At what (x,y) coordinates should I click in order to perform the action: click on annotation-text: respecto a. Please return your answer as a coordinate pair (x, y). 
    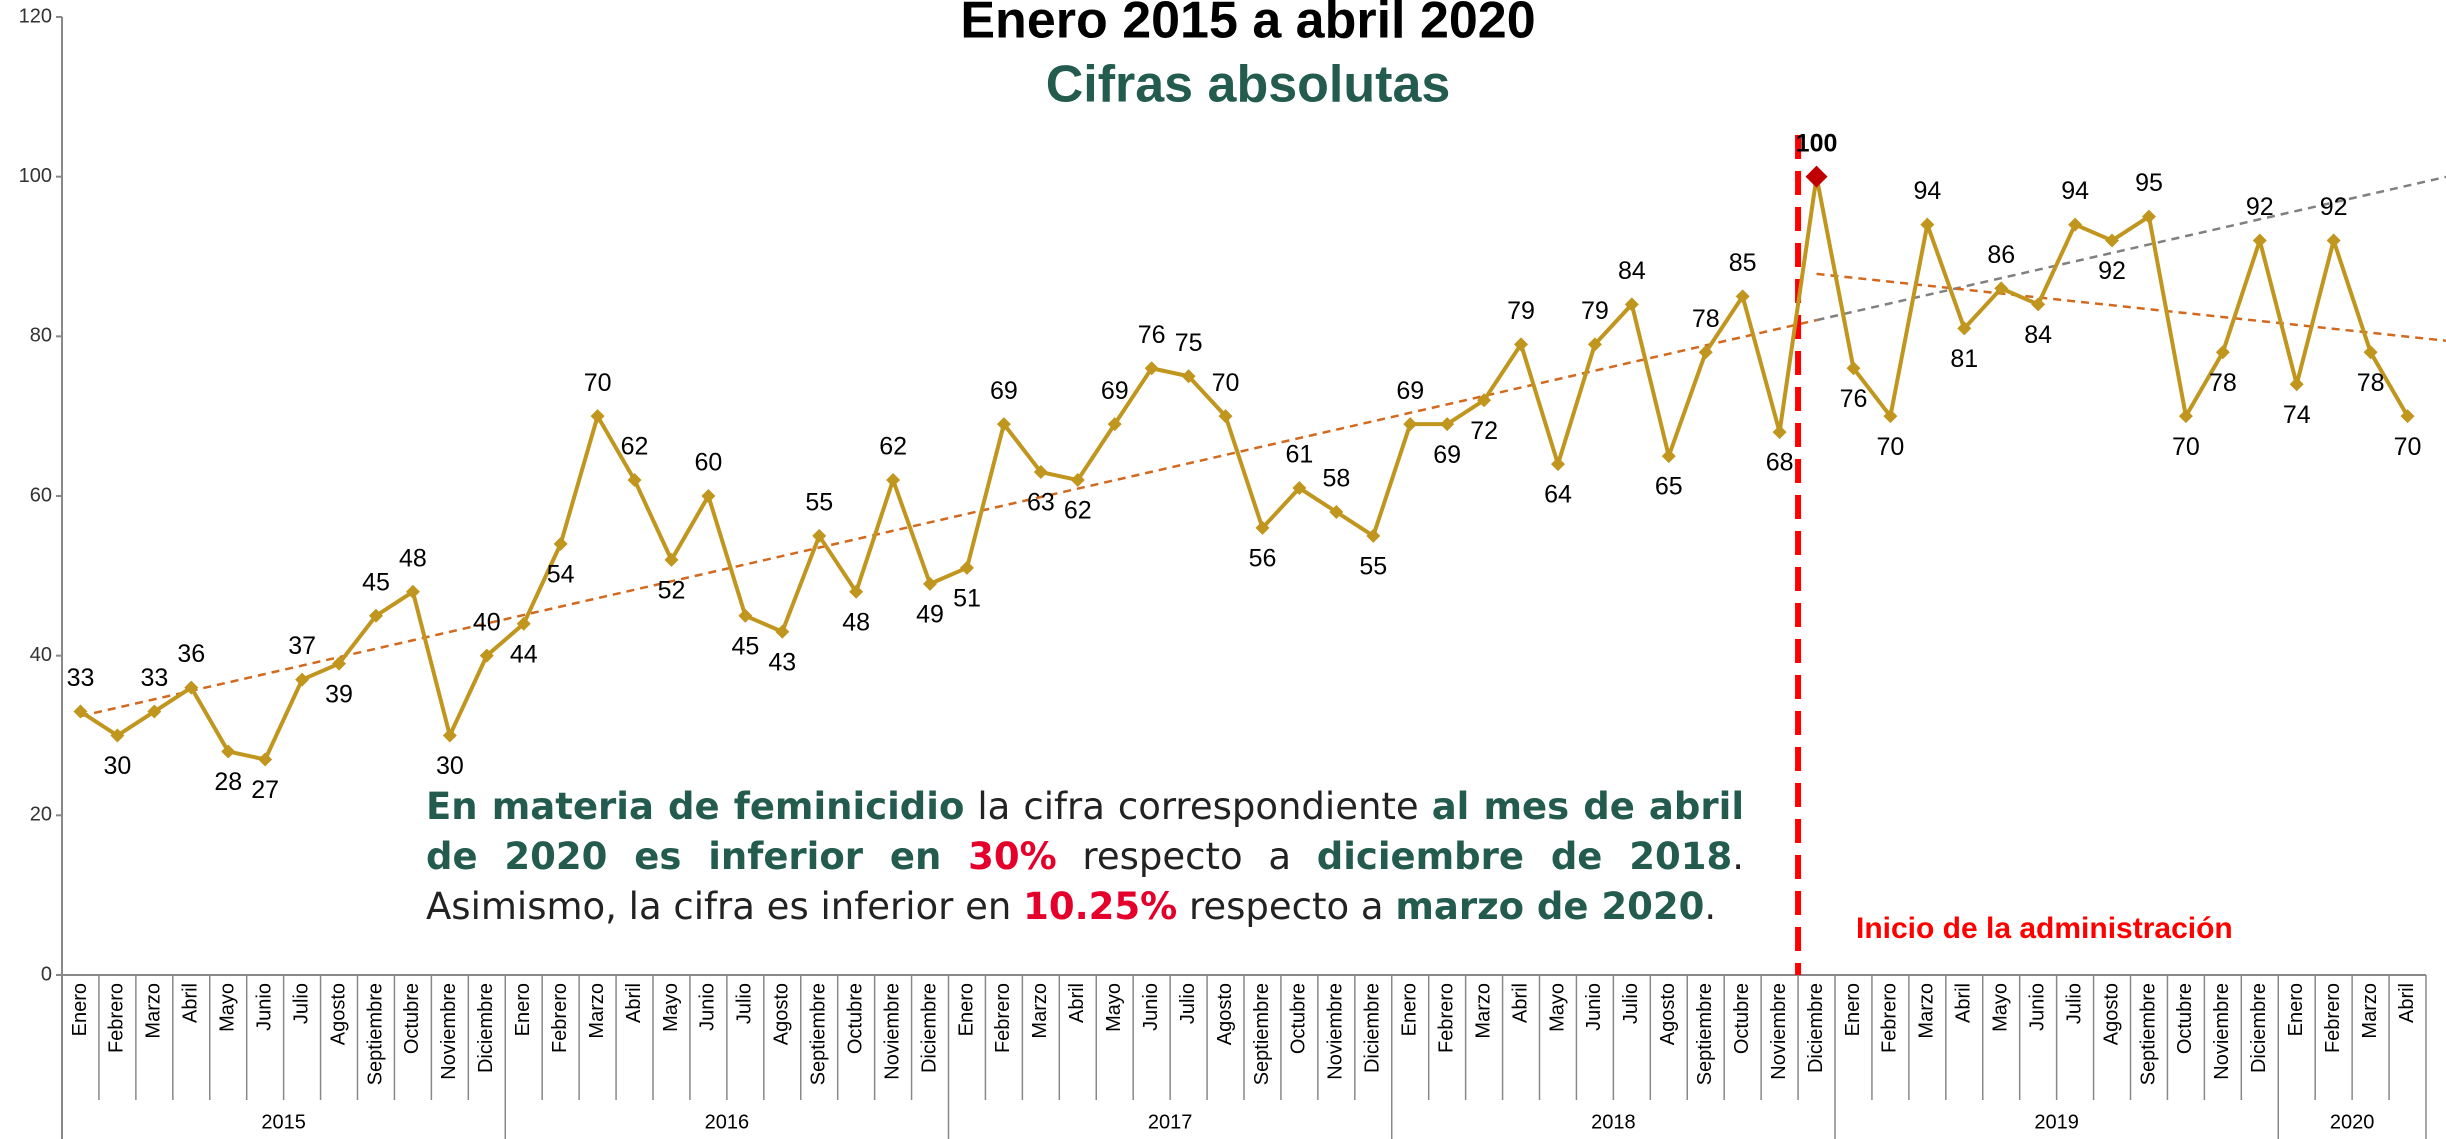
    Looking at the image, I should click on (1186, 856).